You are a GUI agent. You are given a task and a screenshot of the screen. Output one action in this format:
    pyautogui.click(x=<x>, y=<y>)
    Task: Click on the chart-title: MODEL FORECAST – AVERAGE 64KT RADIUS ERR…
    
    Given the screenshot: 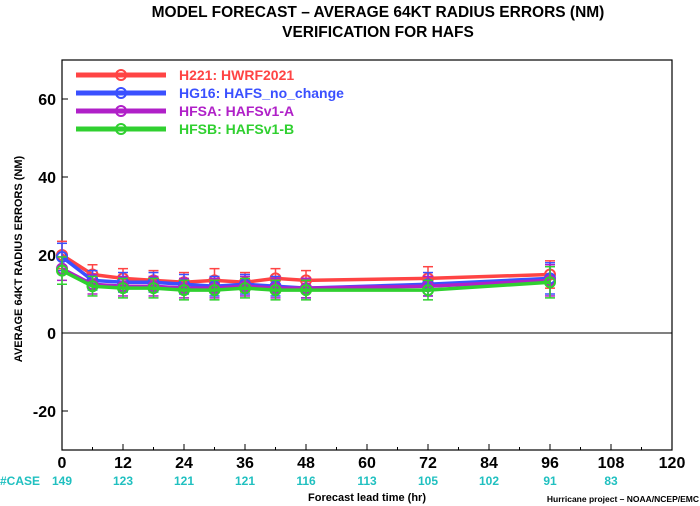 What is the action you would take?
    pyautogui.click(x=378, y=12)
    